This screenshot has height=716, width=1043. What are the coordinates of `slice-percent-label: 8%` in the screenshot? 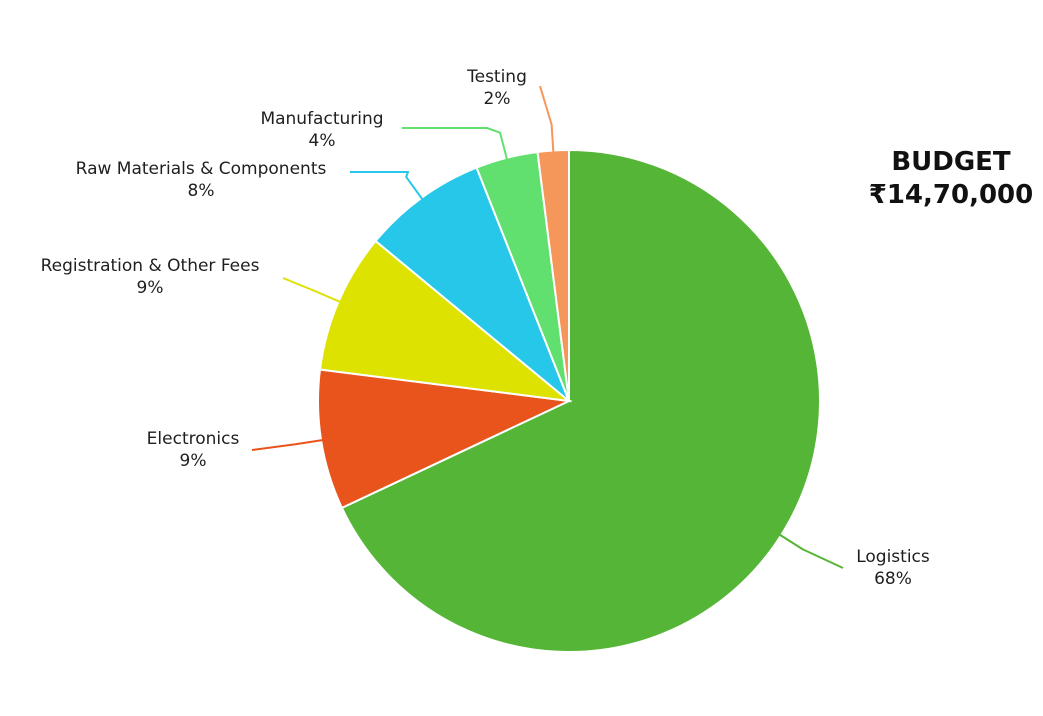 It's located at (201, 191).